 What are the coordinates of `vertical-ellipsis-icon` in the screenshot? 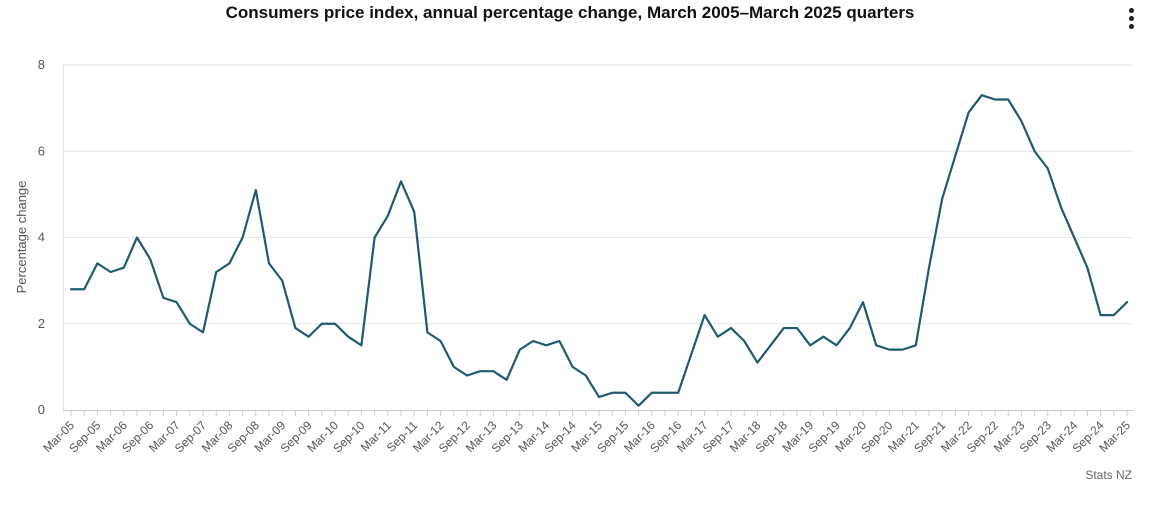 It's located at (1131, 18).